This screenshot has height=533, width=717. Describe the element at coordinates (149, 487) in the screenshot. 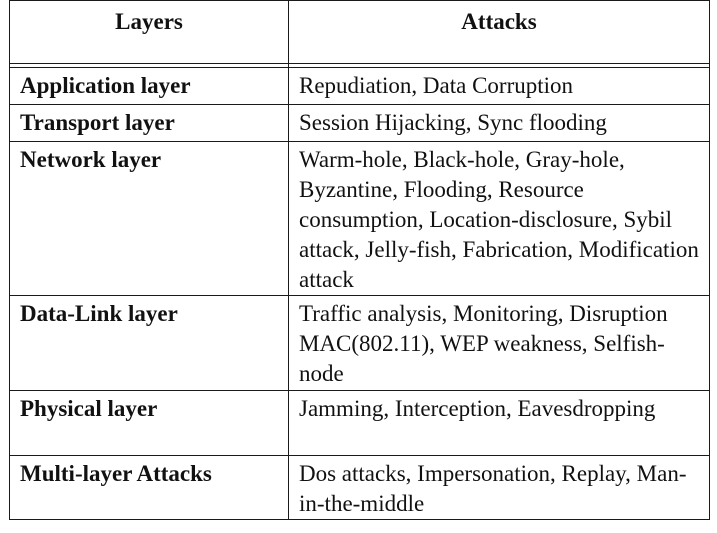

I see `layer-cell: Multi-layer Attacks` at that location.